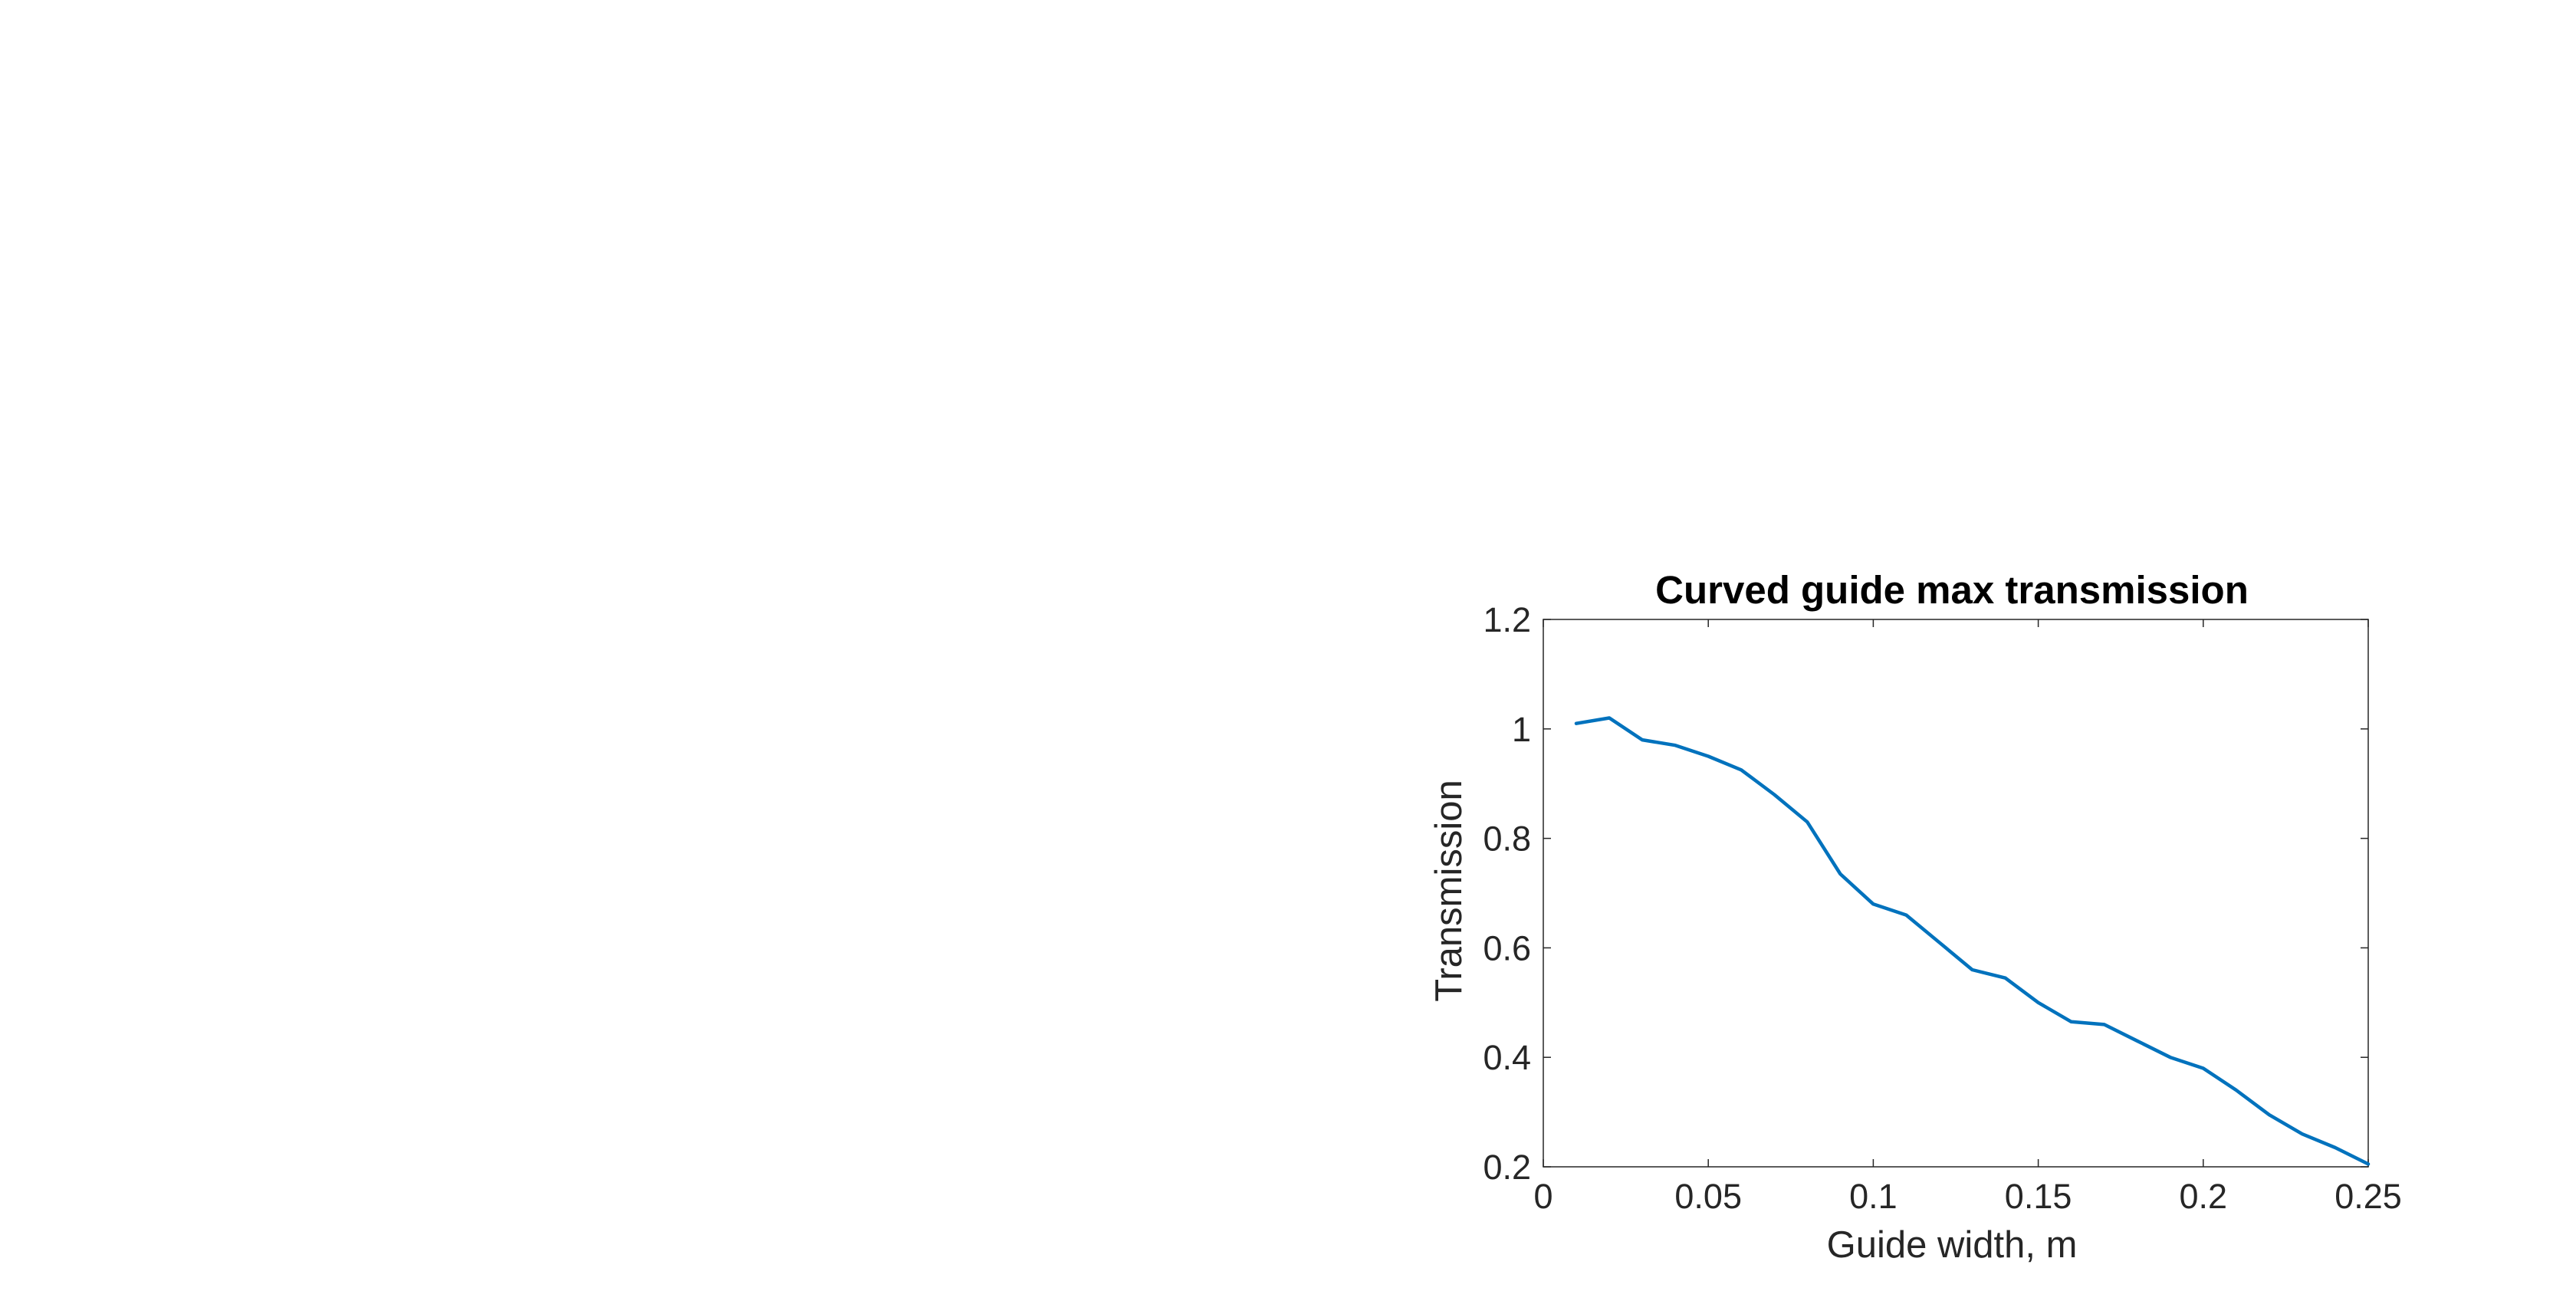  What do you see at coordinates (1543, 1197) in the screenshot?
I see `x-tick-label: 0` at bounding box center [1543, 1197].